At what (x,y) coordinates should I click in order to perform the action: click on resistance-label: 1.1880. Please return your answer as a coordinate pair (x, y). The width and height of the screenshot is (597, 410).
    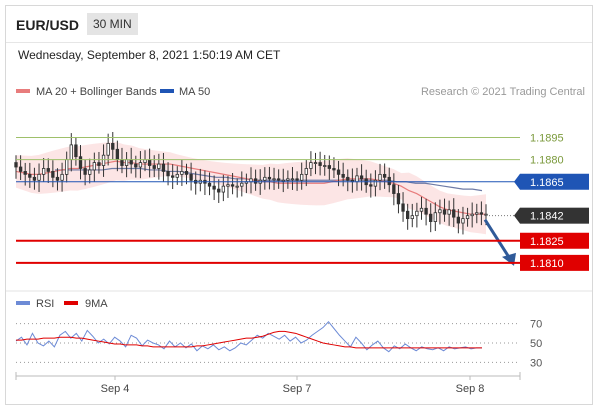
    Looking at the image, I should click on (547, 161).